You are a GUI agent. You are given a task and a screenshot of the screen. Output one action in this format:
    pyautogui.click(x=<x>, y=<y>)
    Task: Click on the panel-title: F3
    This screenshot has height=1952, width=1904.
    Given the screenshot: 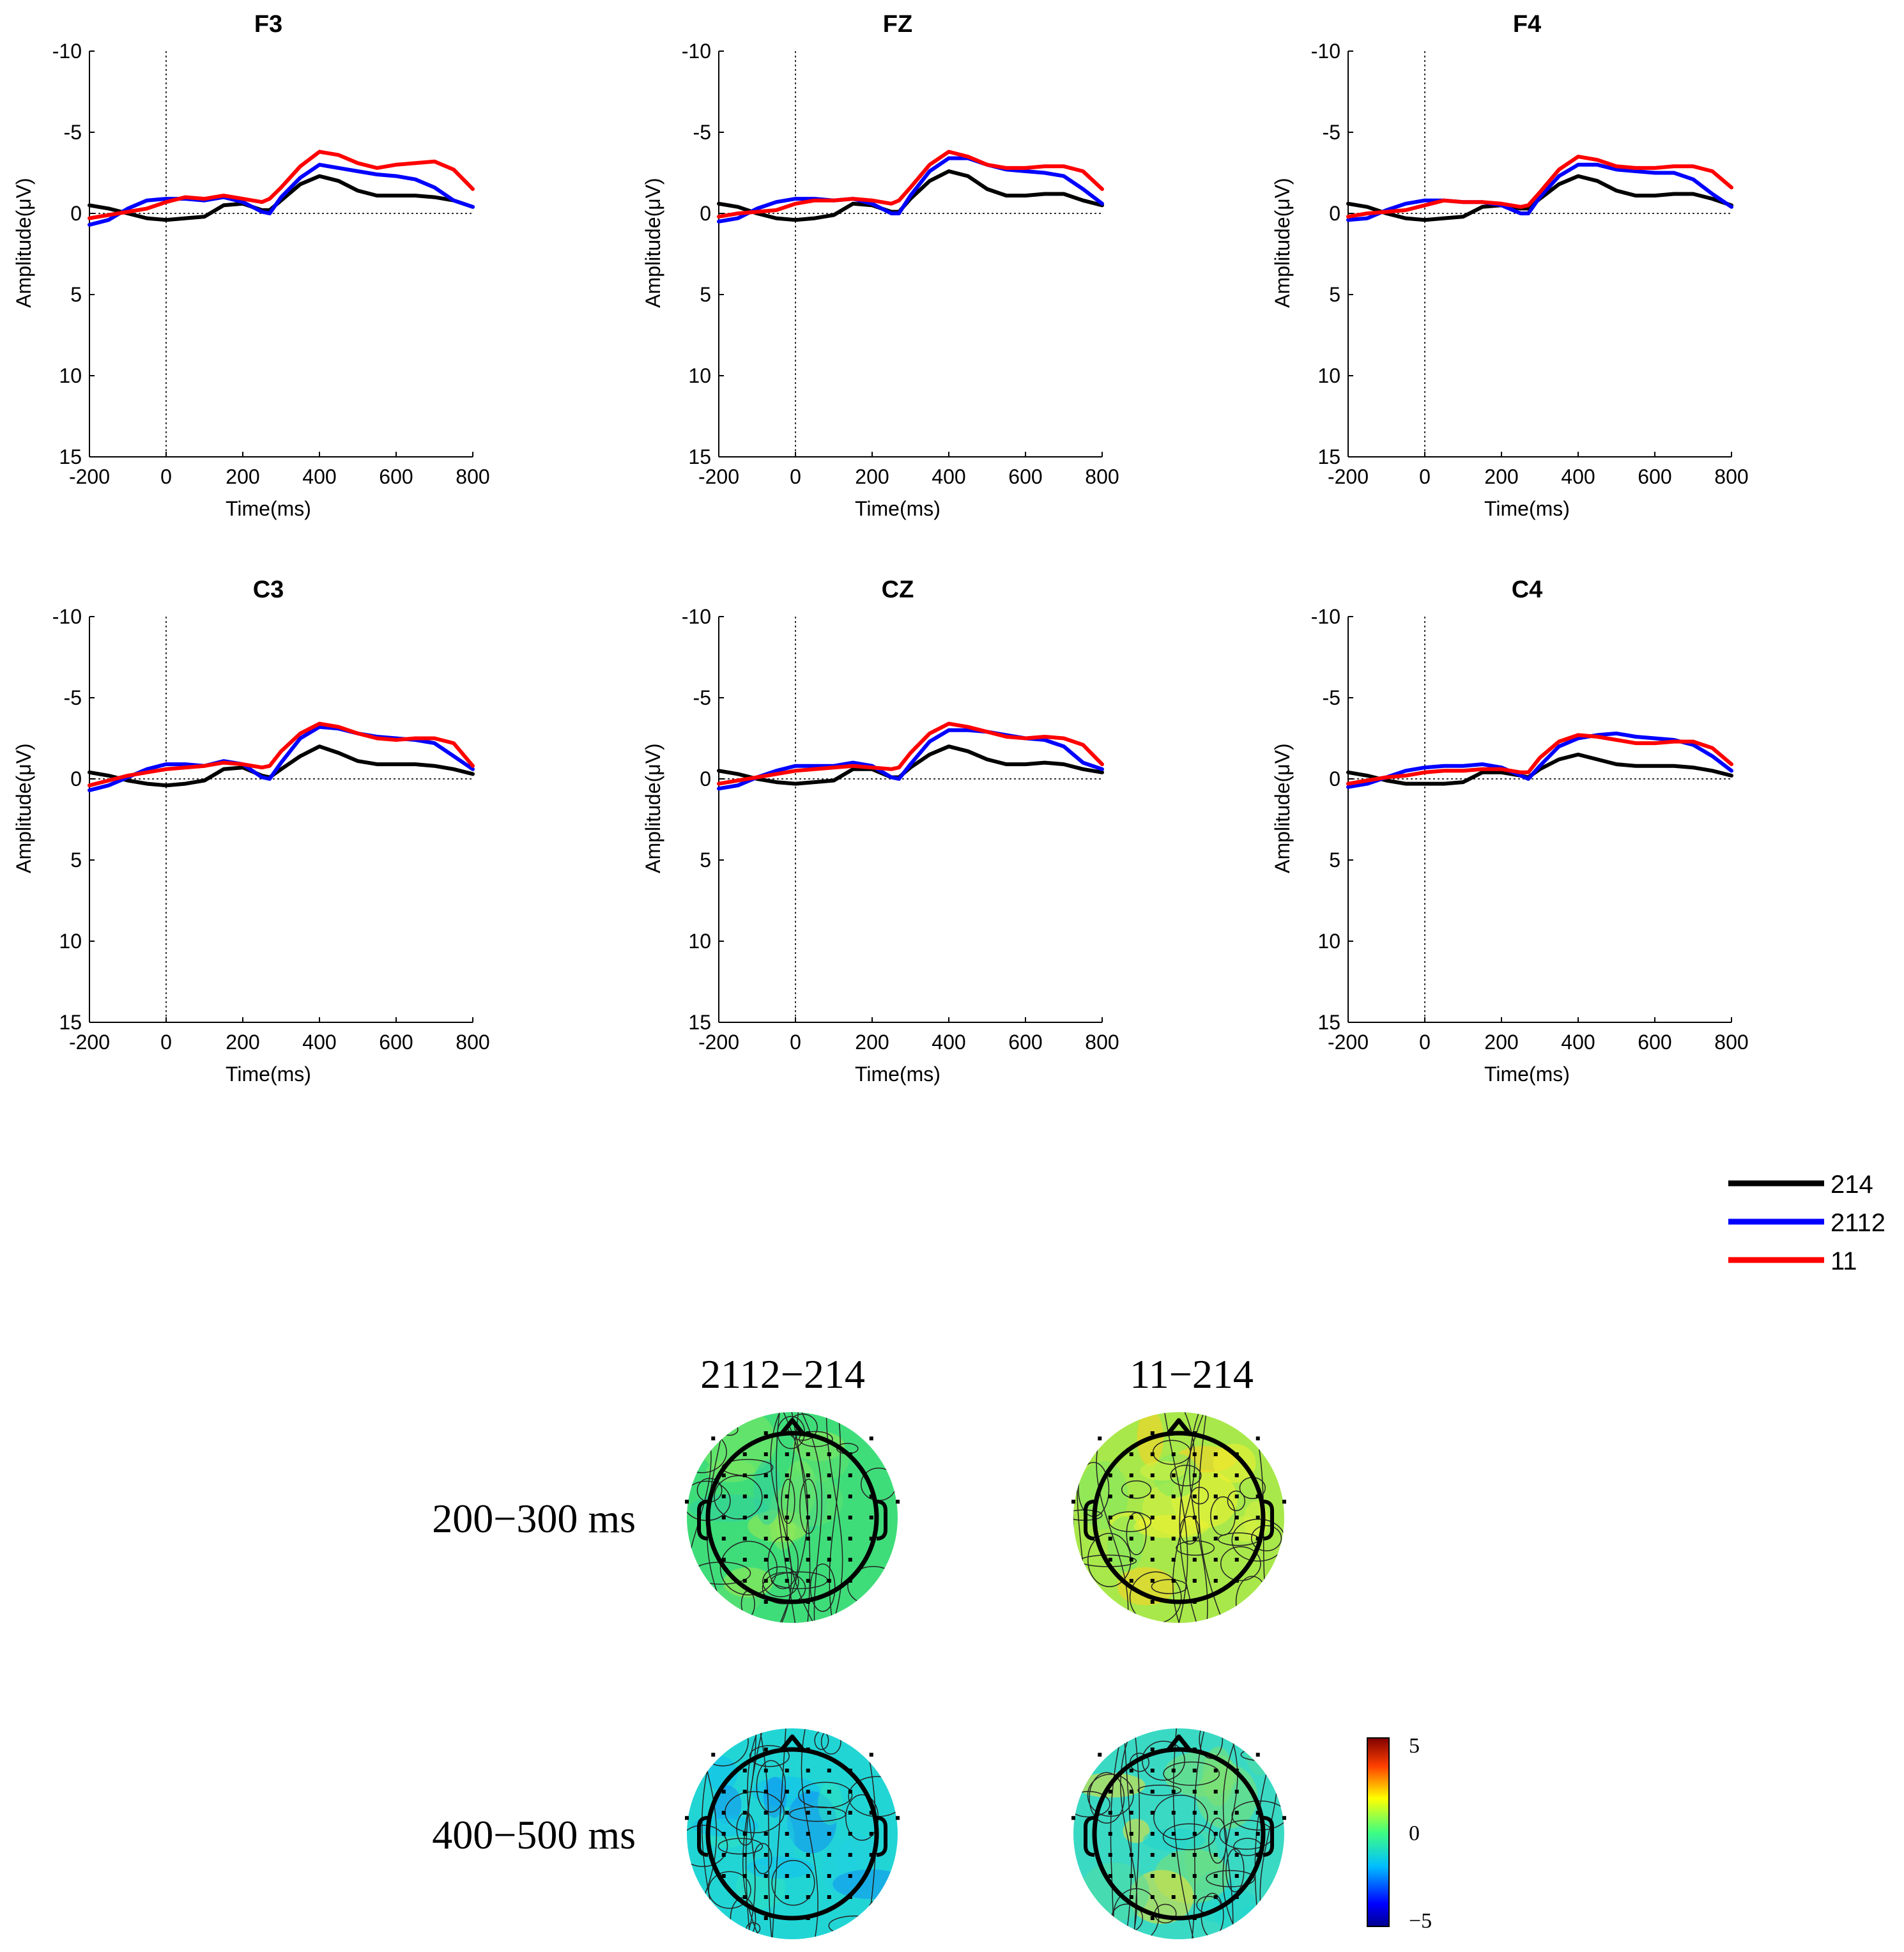 What is the action you would take?
    pyautogui.click(x=268, y=24)
    